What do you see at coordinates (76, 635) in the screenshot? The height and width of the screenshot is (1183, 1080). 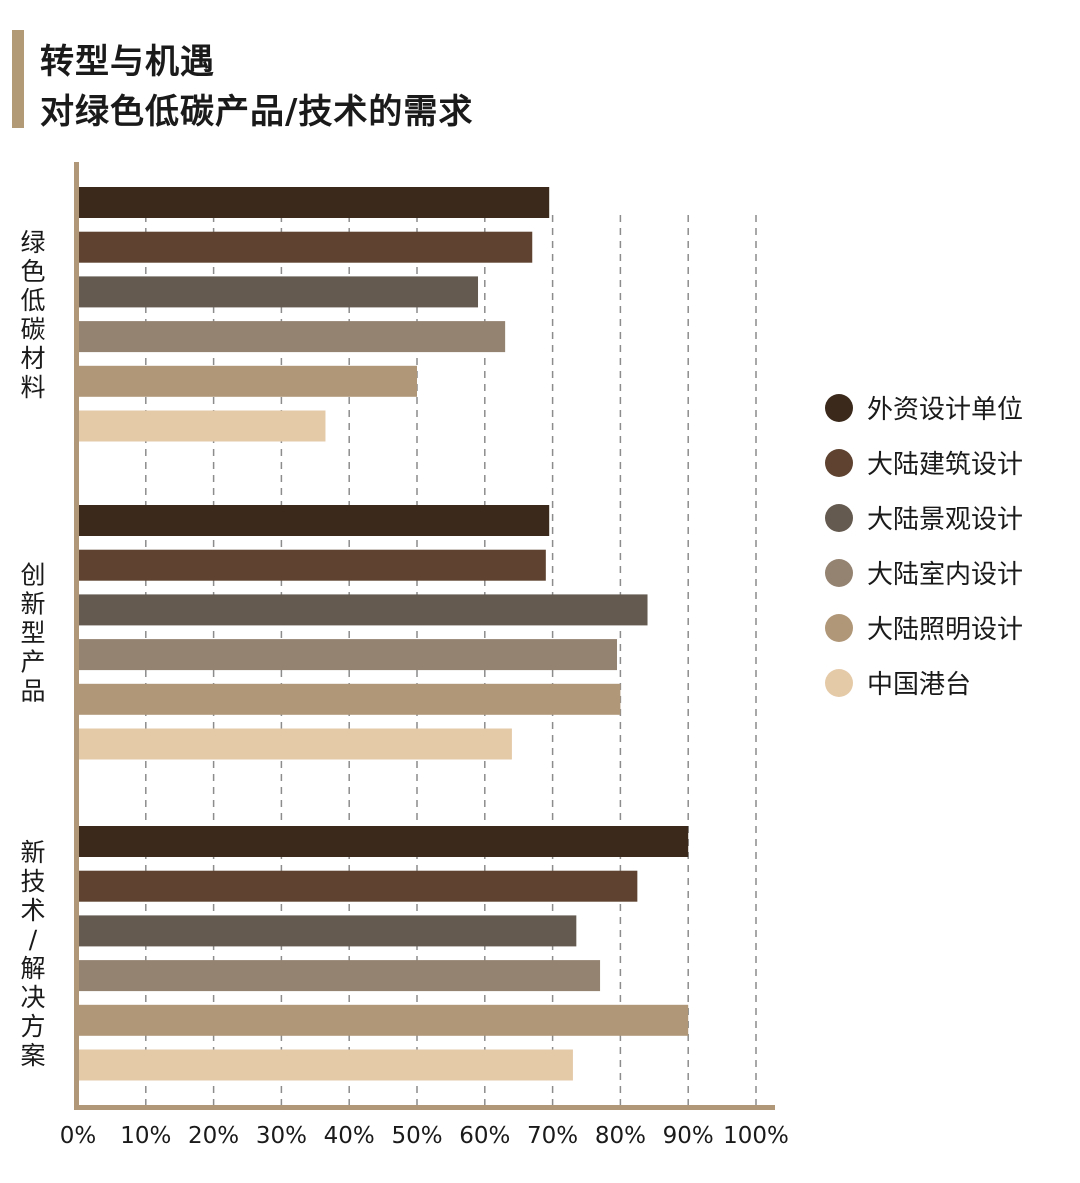 I see `y-axis` at bounding box center [76, 635].